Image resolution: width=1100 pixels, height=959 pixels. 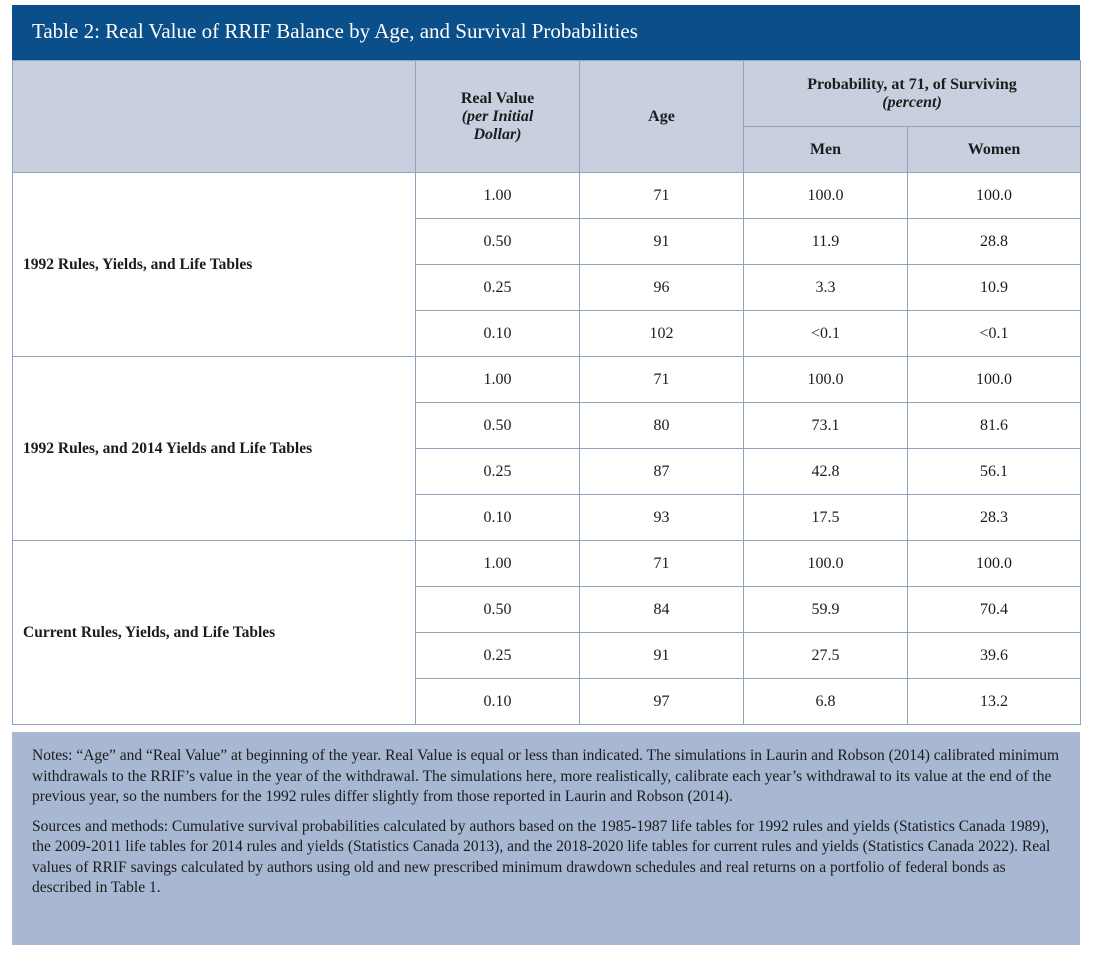 I want to click on header-real-value-label: Real Value, so click(x=497, y=98).